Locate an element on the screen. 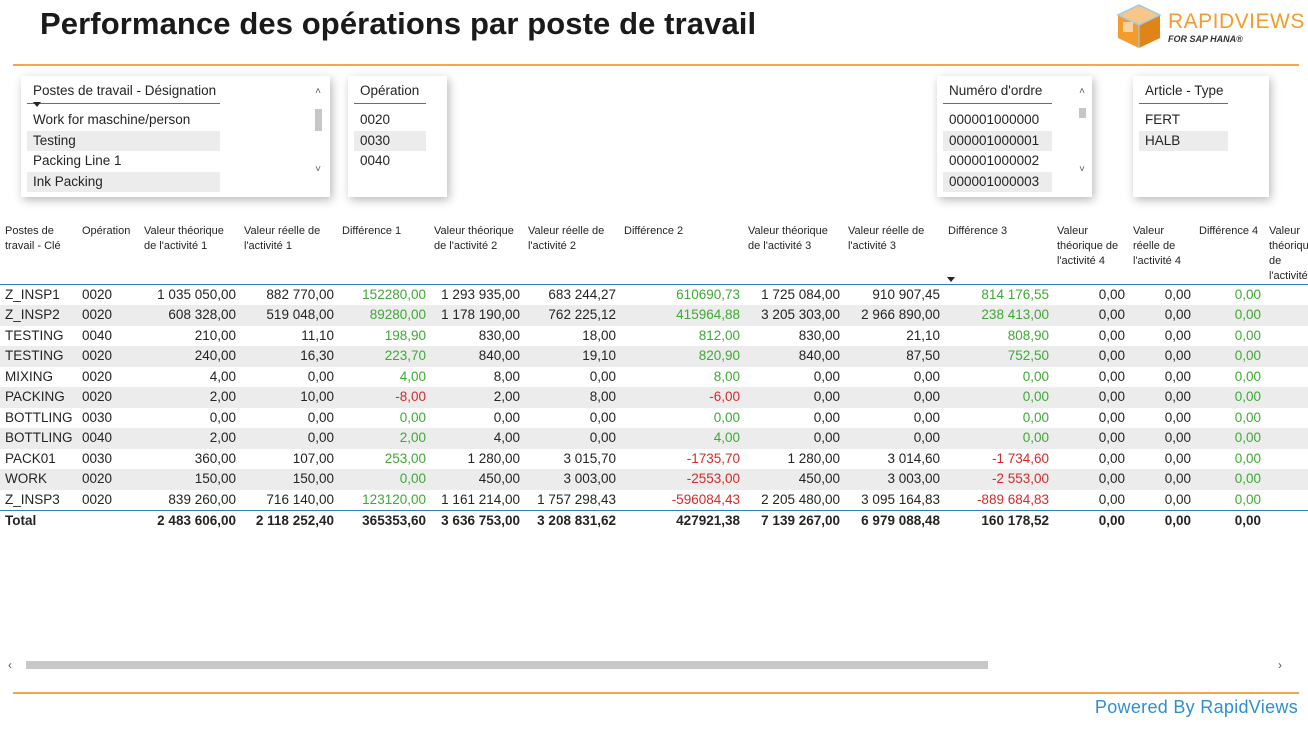  slicer-workcenter-item: Testing is located at coordinates (123, 141).